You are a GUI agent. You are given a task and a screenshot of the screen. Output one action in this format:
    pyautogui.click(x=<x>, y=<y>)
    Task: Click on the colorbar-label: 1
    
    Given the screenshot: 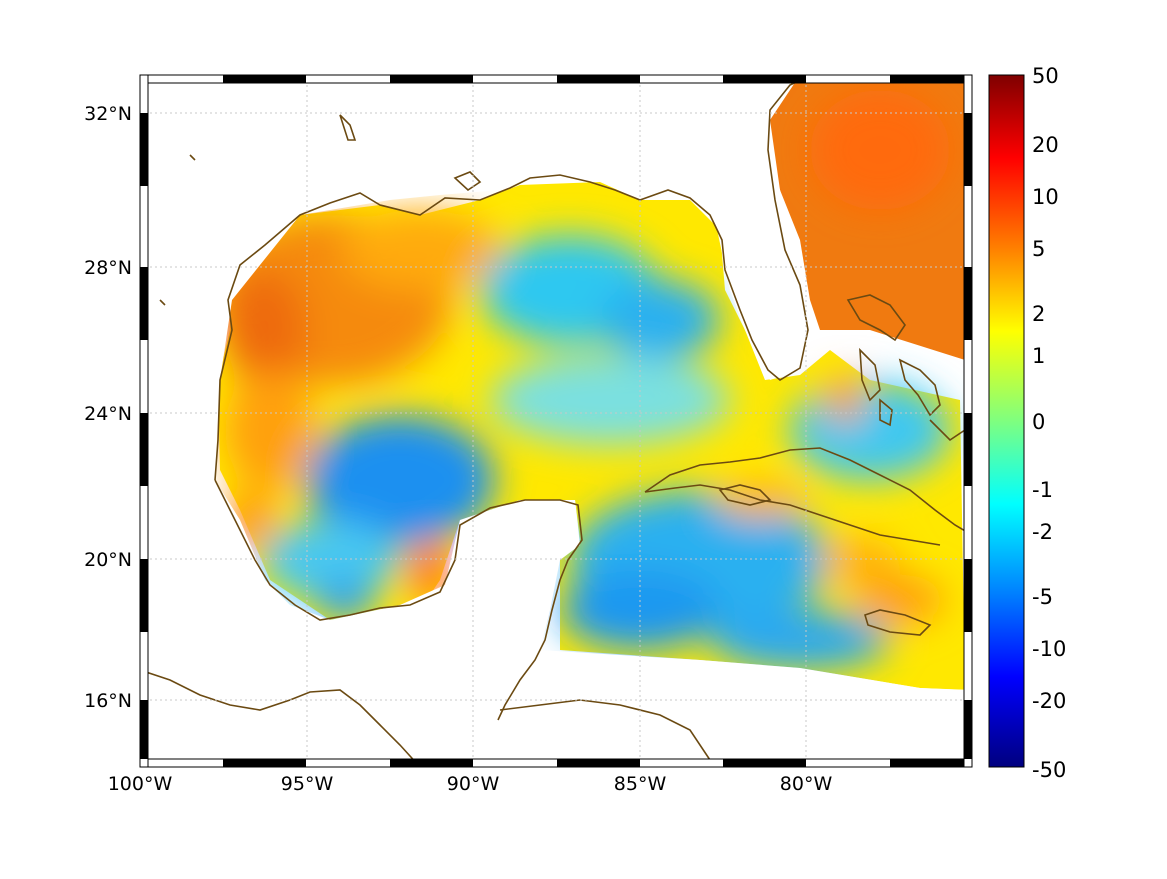 What is the action you would take?
    pyautogui.click(x=1038, y=356)
    